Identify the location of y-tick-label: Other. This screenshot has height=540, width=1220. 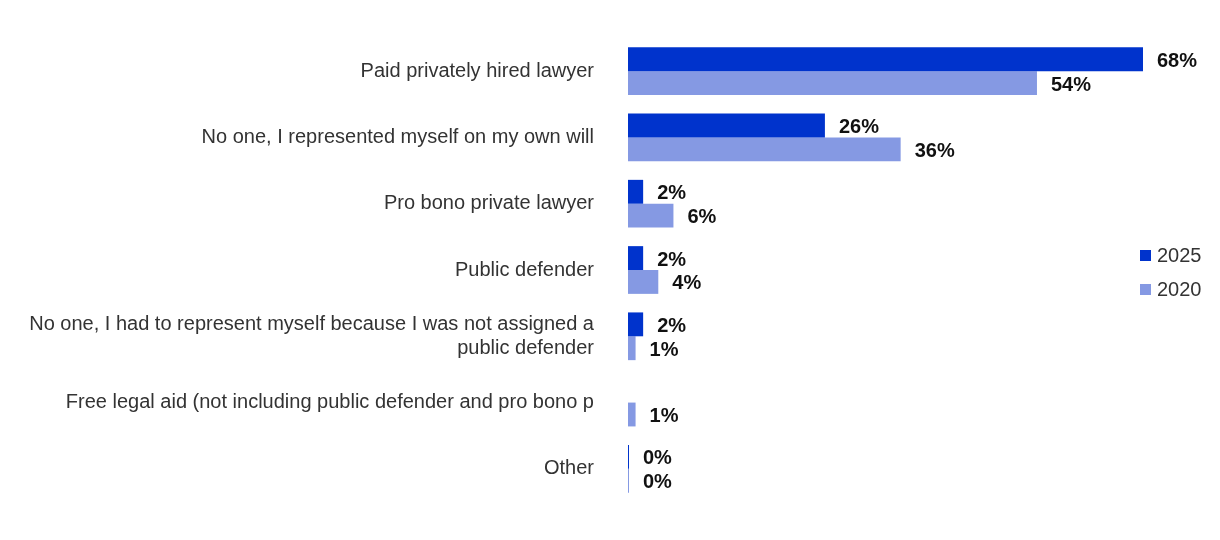
(569, 467).